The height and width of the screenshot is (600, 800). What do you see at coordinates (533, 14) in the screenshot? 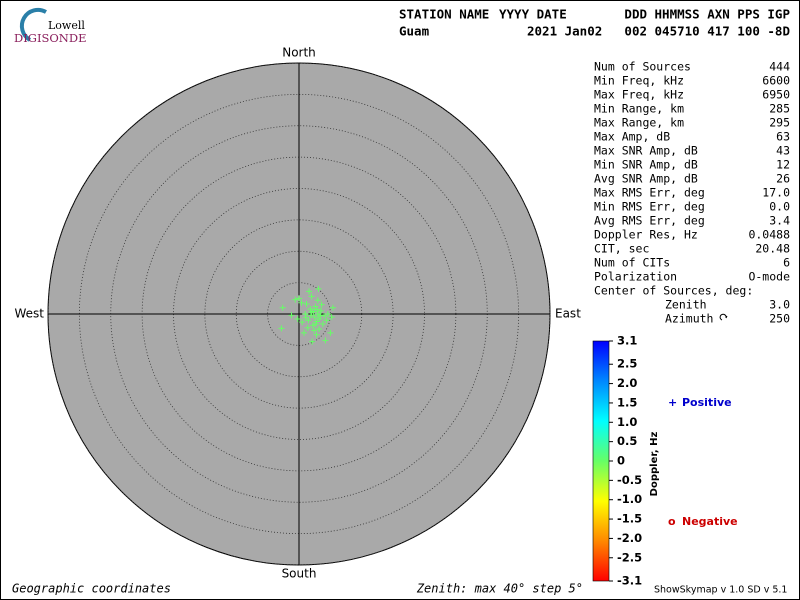
I see `header-label: YYYY DATE` at bounding box center [533, 14].